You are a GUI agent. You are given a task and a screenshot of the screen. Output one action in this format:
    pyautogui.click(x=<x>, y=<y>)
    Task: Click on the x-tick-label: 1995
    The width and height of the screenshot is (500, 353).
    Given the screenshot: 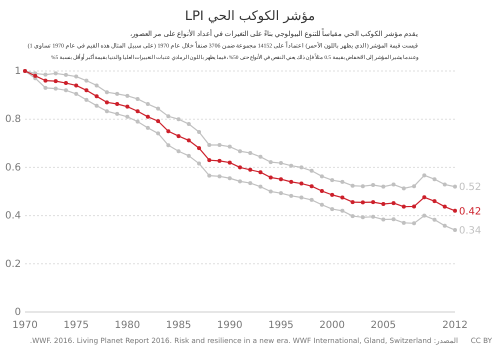 What is the action you would take?
    pyautogui.click(x=281, y=325)
    